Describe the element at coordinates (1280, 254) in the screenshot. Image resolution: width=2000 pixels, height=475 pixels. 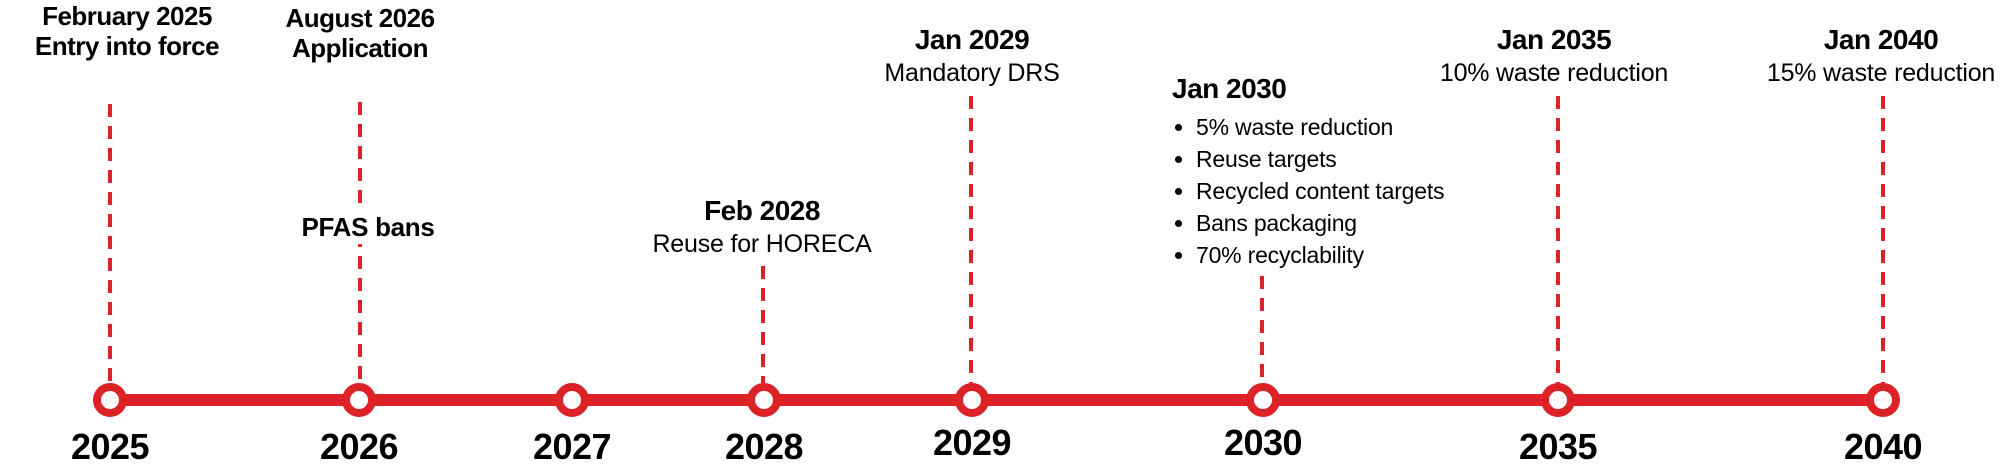
I see `bullet-label: 70% recyclability` at that location.